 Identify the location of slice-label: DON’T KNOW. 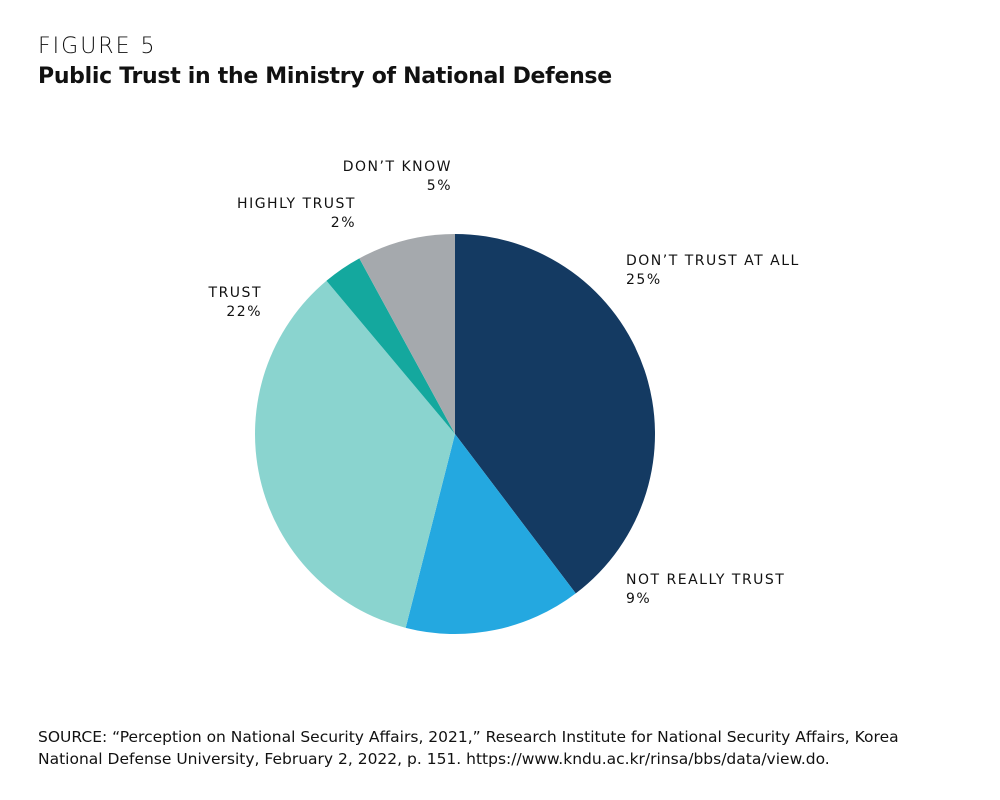
(397, 167).